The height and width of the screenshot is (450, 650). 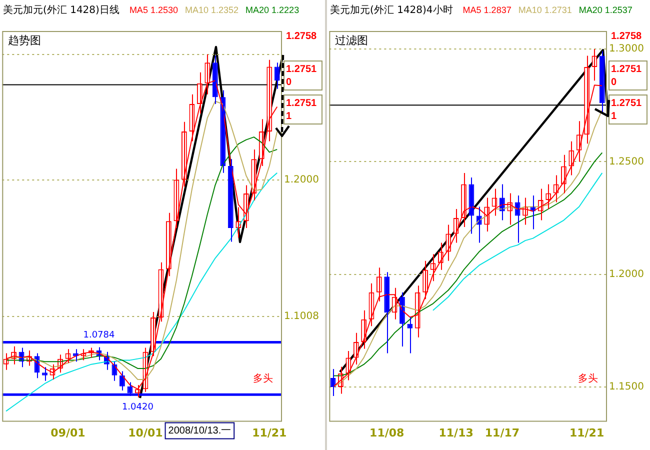 I want to click on text: MA20 1.2223, so click(x=273, y=10).